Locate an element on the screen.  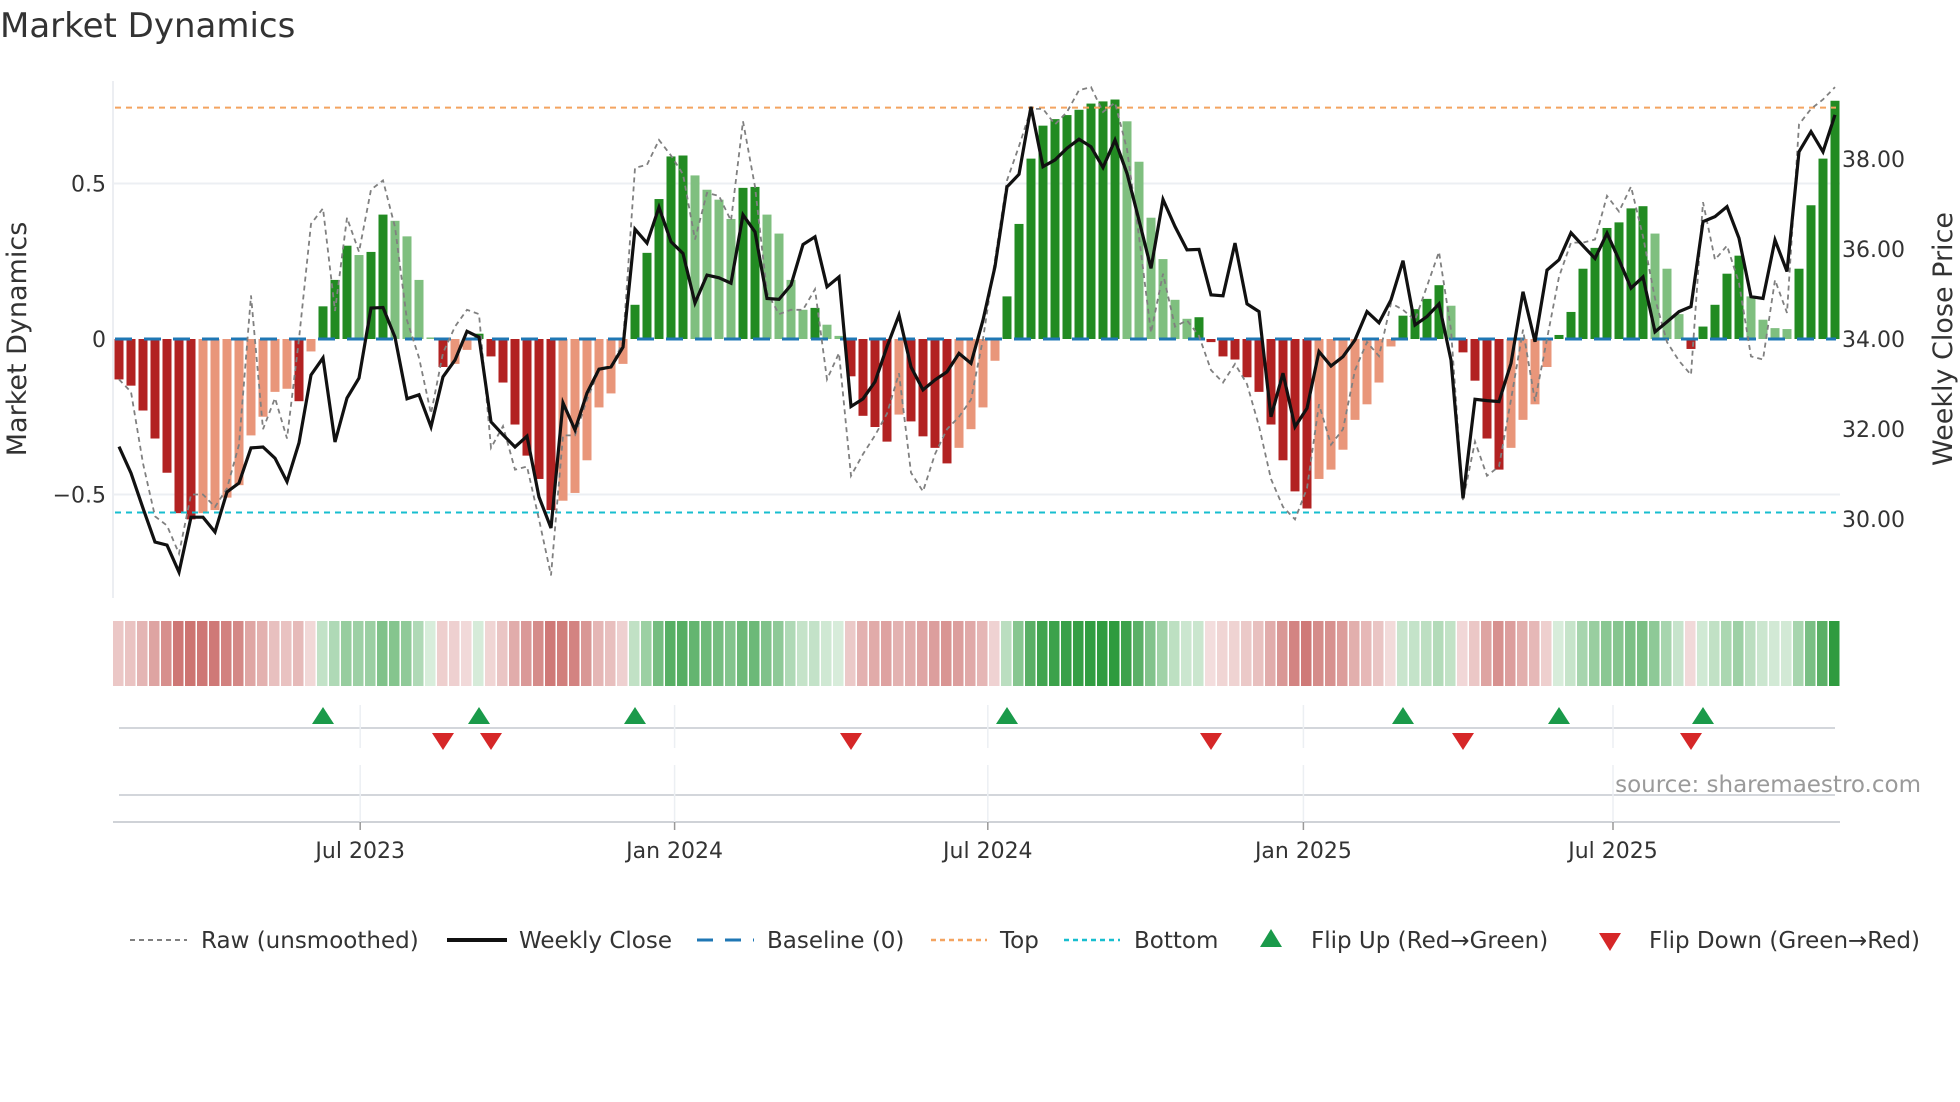
x-tick-label: Jan 2025 is located at coordinates (1302, 851).